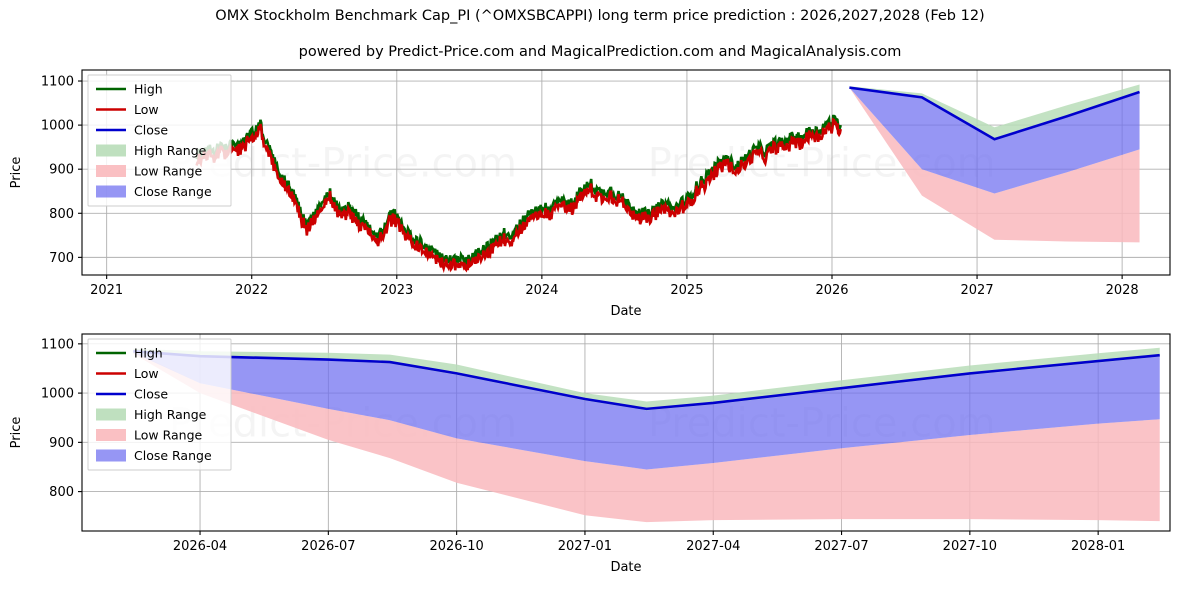  What do you see at coordinates (200, 546) in the screenshot?
I see `x-tick-label: 2026-04` at bounding box center [200, 546].